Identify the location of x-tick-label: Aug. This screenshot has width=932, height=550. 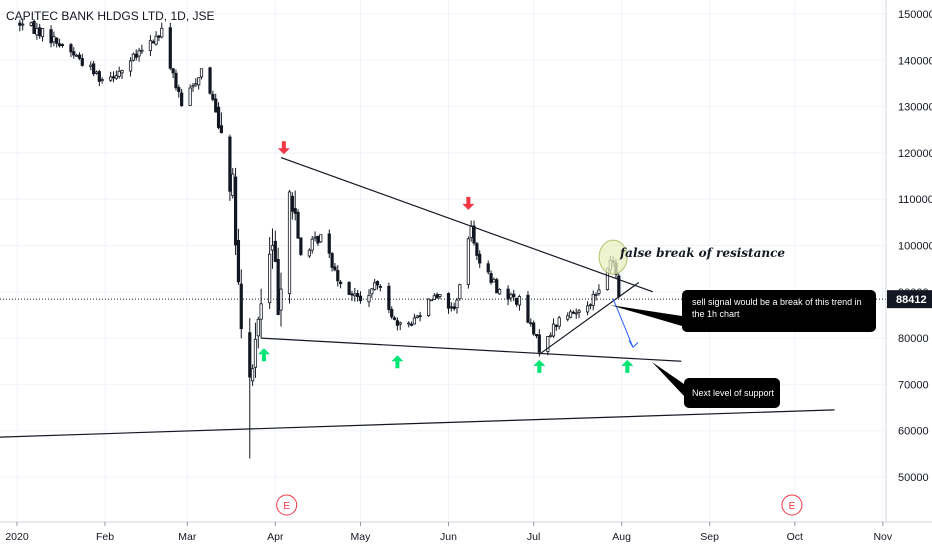
(621, 537).